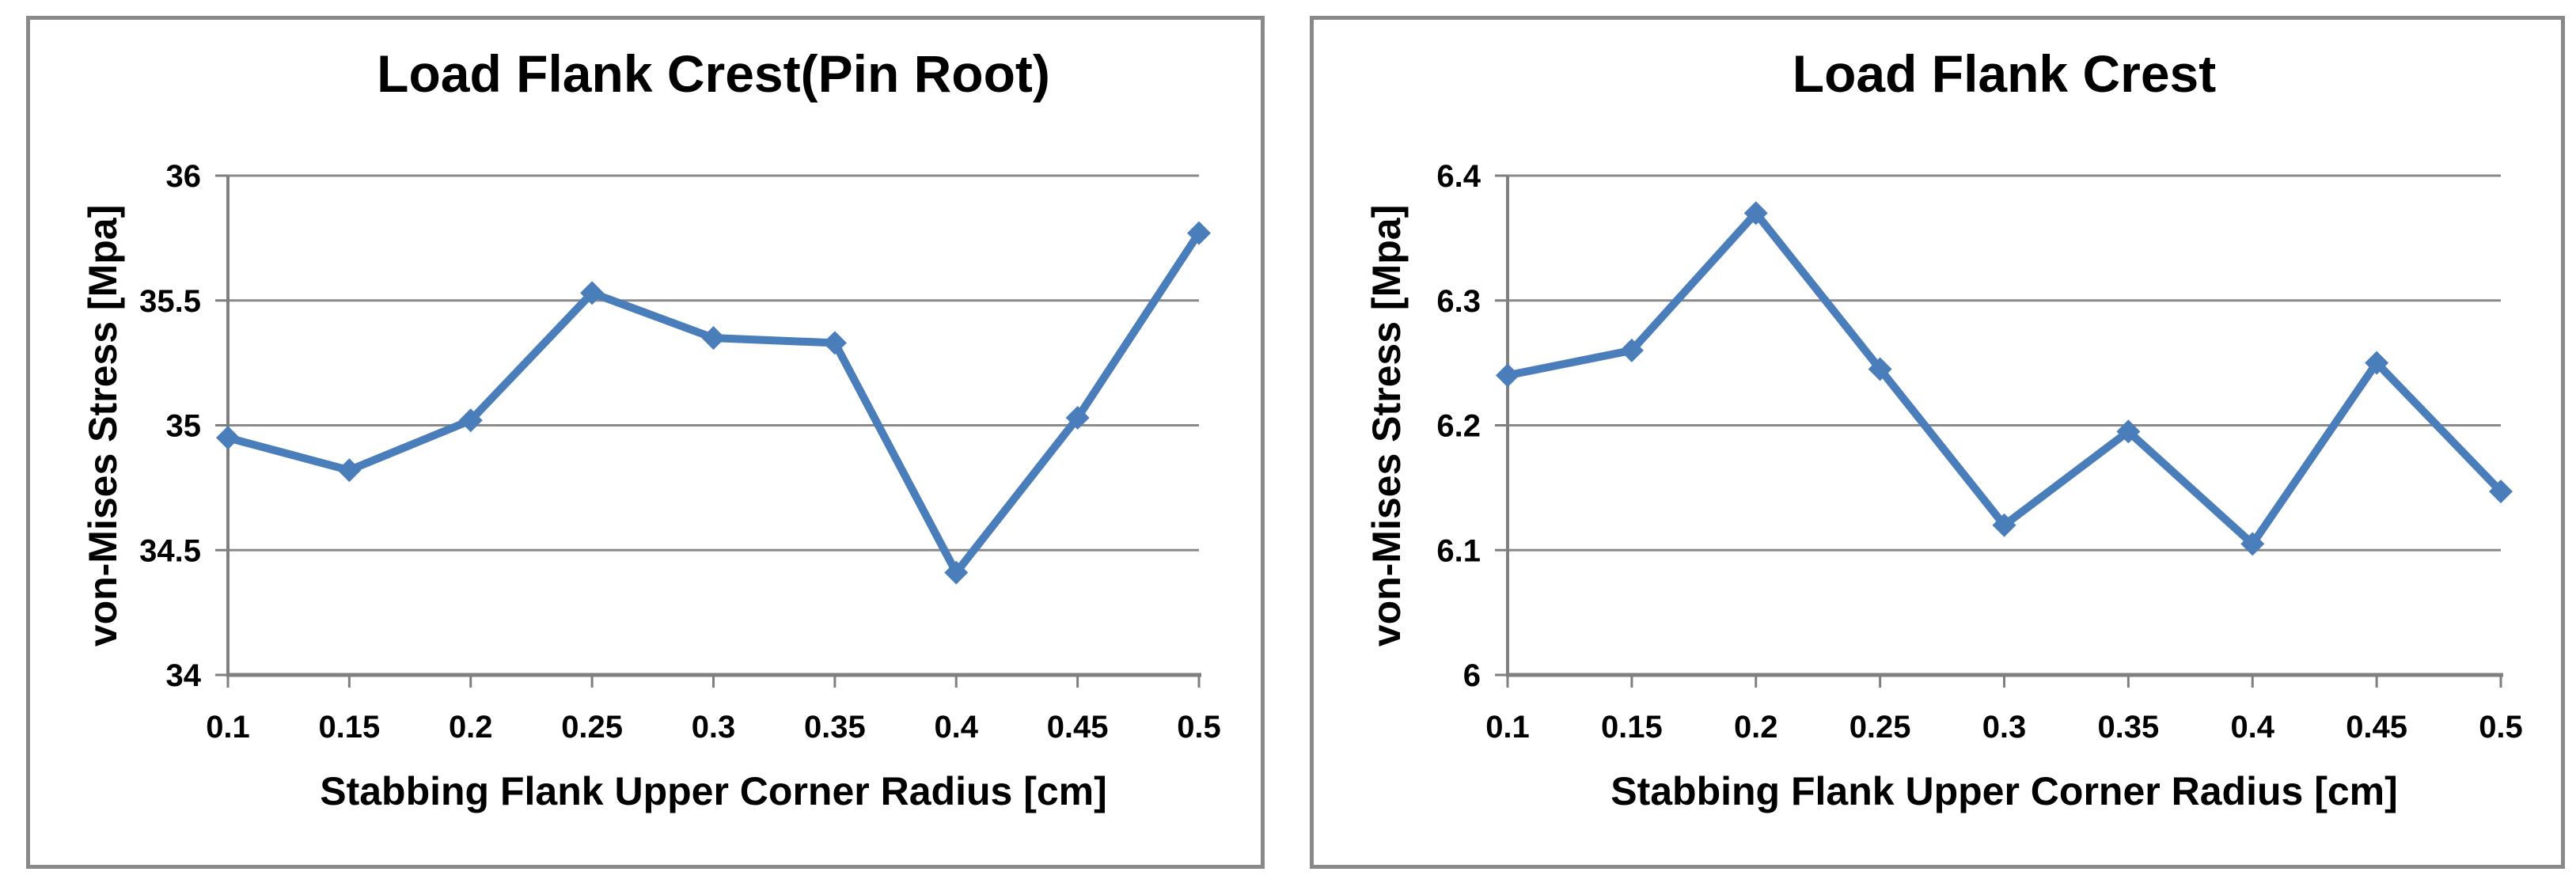  I want to click on y-tick-label: 34.5, so click(170, 550).